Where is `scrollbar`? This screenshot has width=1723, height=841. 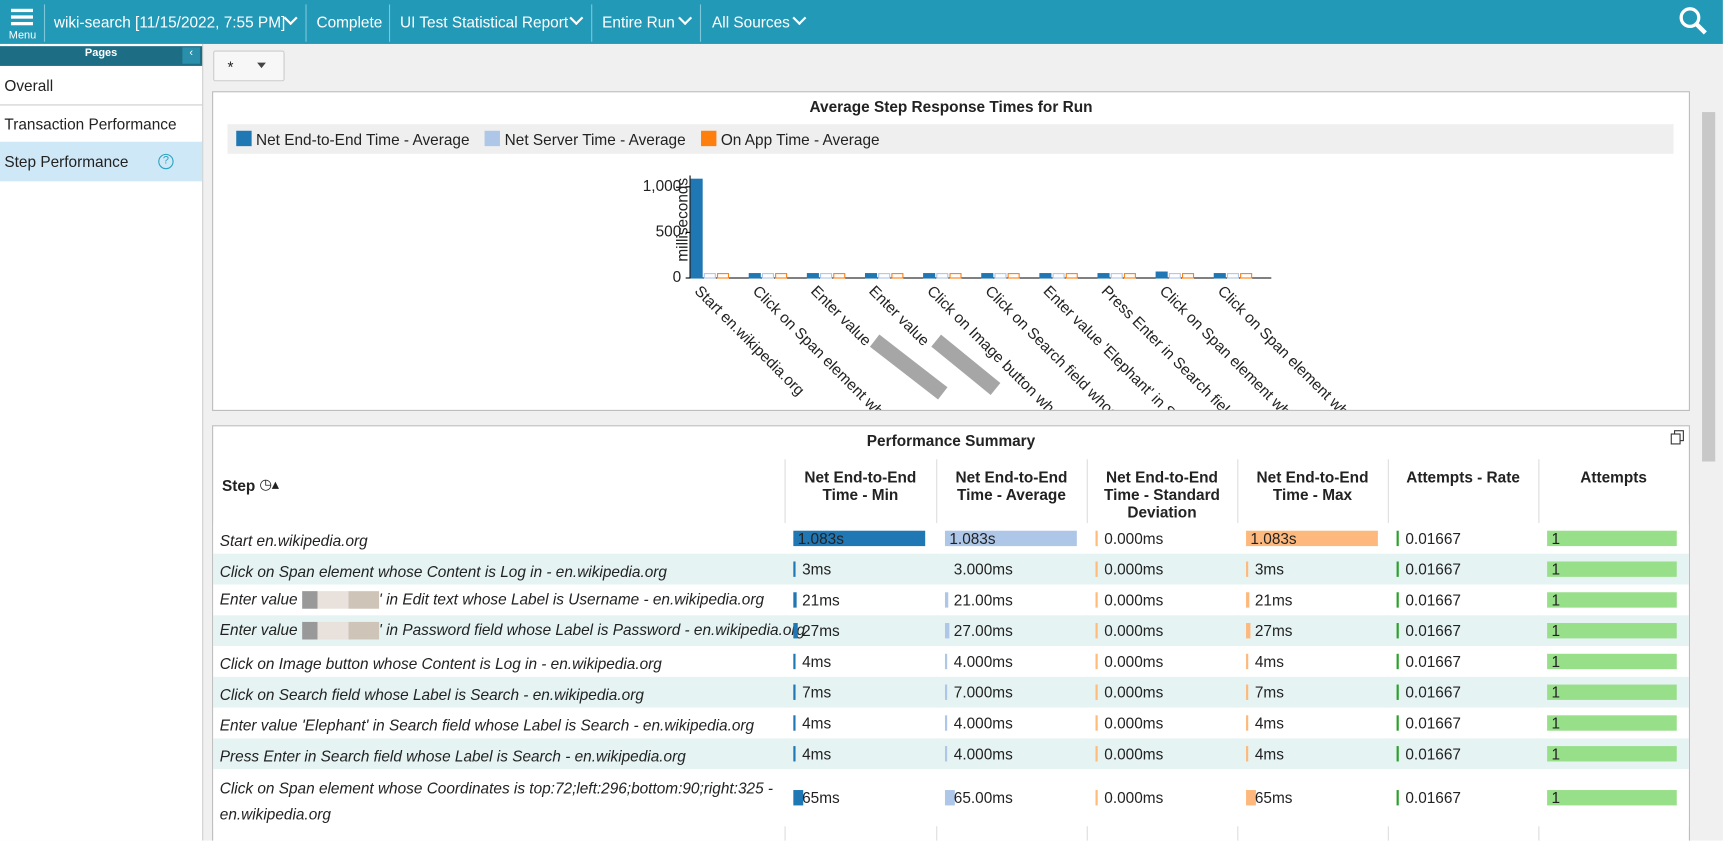
scrollbar is located at coordinates (1708, 465).